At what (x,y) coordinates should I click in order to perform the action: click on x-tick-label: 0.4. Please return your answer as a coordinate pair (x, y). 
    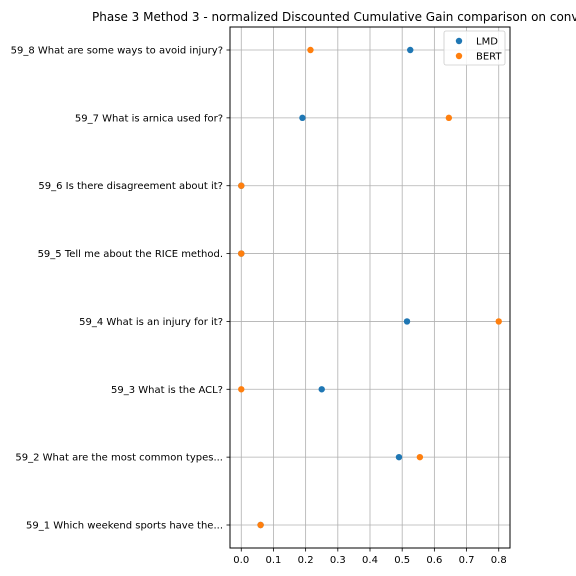
    Looking at the image, I should click on (370, 560).